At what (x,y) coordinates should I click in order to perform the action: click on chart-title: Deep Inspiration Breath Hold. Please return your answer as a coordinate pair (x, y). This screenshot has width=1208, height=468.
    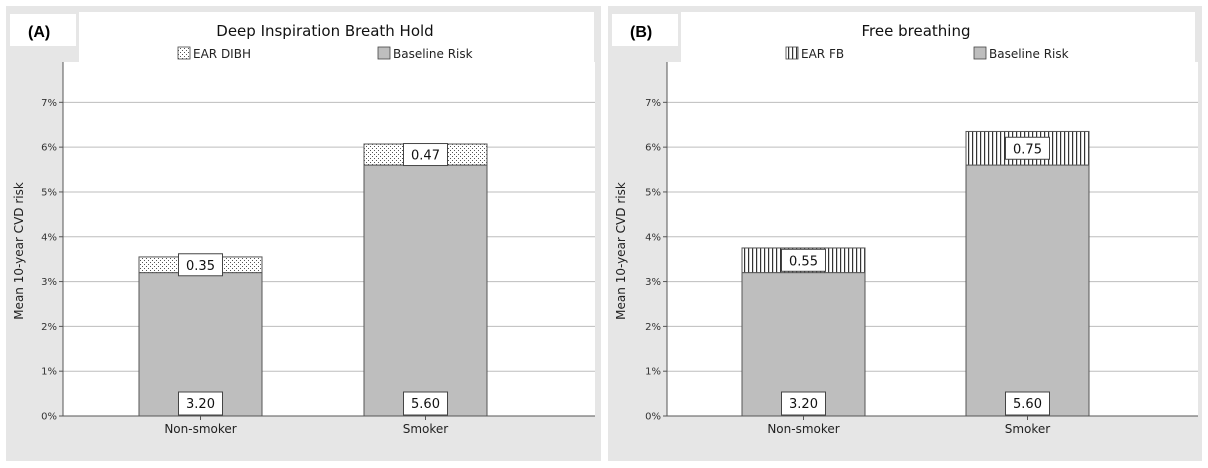
    Looking at the image, I should click on (324, 31).